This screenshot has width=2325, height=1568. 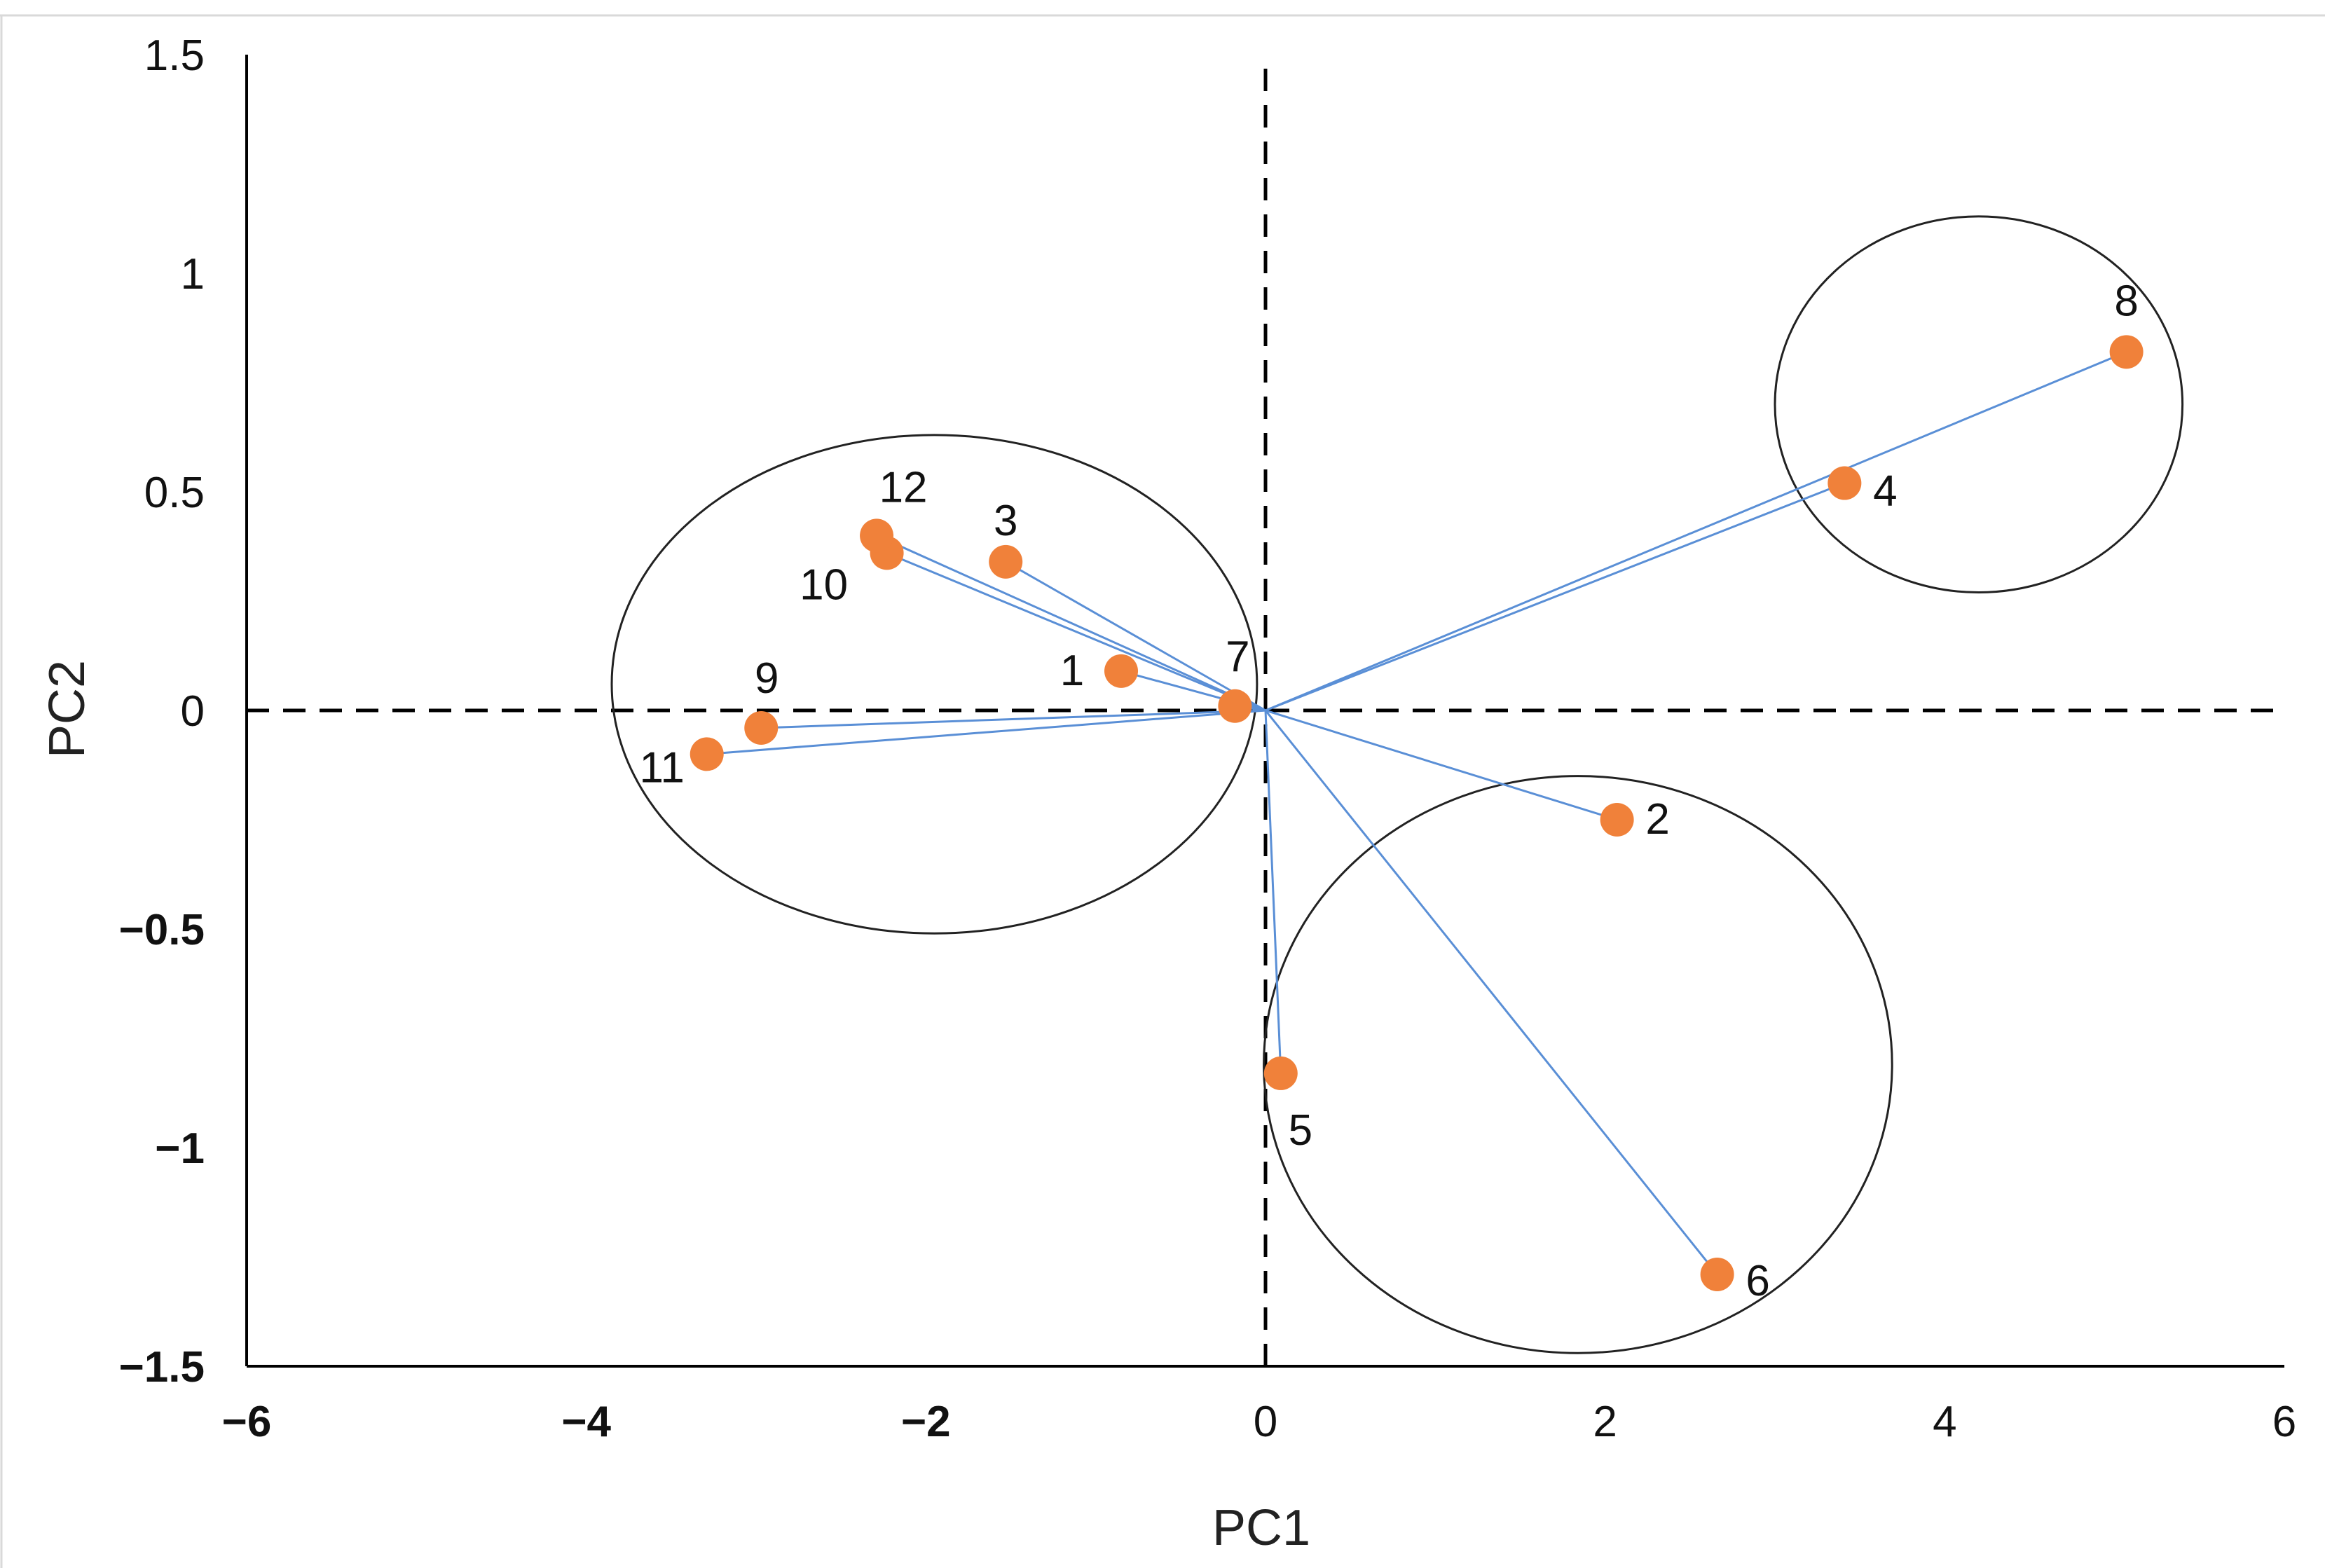 What do you see at coordinates (174, 493) in the screenshot?
I see `y-tick-label: 0.5` at bounding box center [174, 493].